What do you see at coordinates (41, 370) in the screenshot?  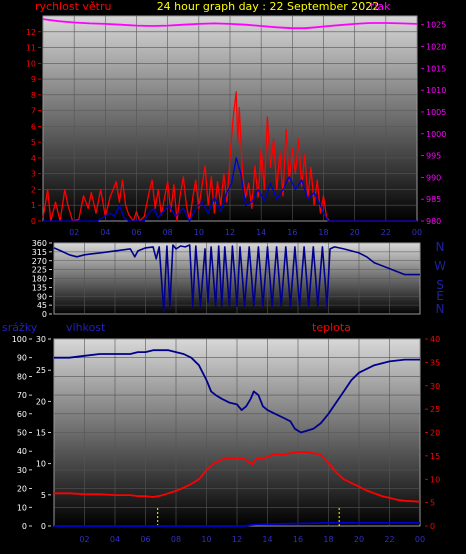 I see `rain-tick: 25` at bounding box center [41, 370].